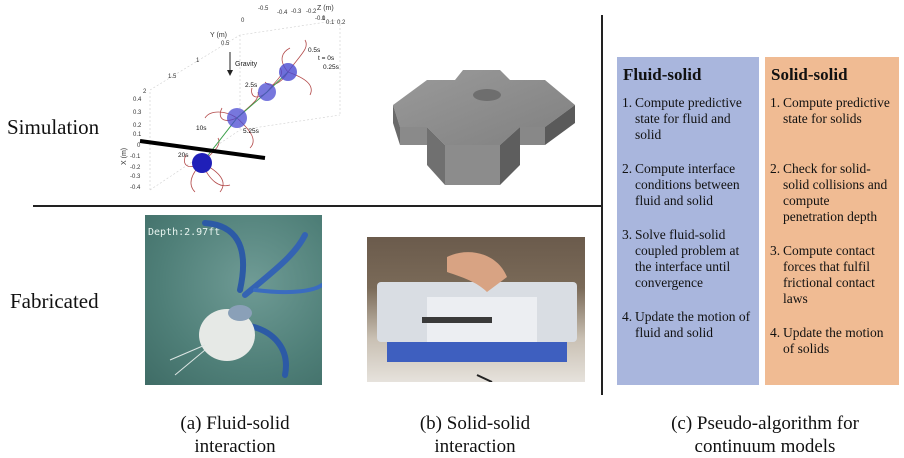 This screenshot has height=458, width=904. What do you see at coordinates (225, 44) in the screenshot?
I see `y-tick: 0.5` at bounding box center [225, 44].